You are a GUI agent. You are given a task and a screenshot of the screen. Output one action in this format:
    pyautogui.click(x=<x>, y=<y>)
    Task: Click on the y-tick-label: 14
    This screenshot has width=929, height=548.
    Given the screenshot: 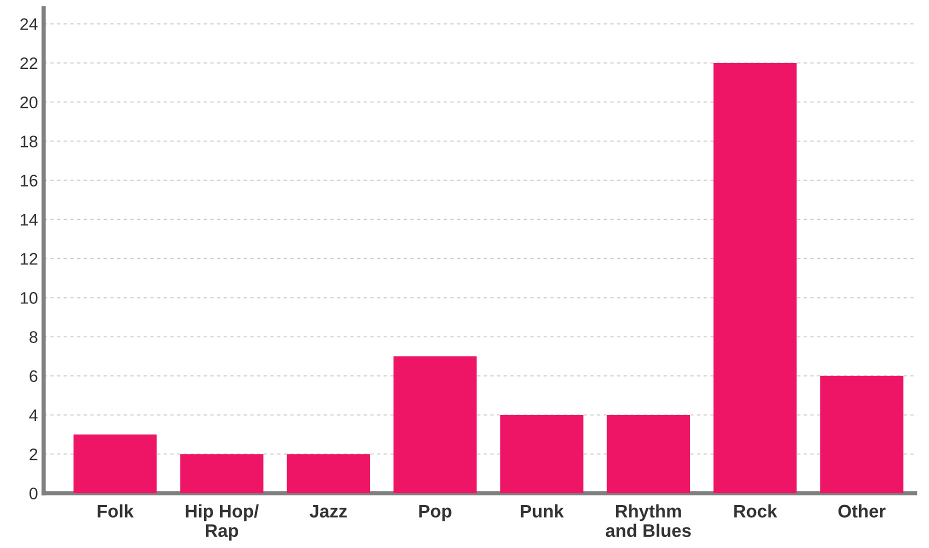 What is the action you would take?
    pyautogui.click(x=29, y=220)
    